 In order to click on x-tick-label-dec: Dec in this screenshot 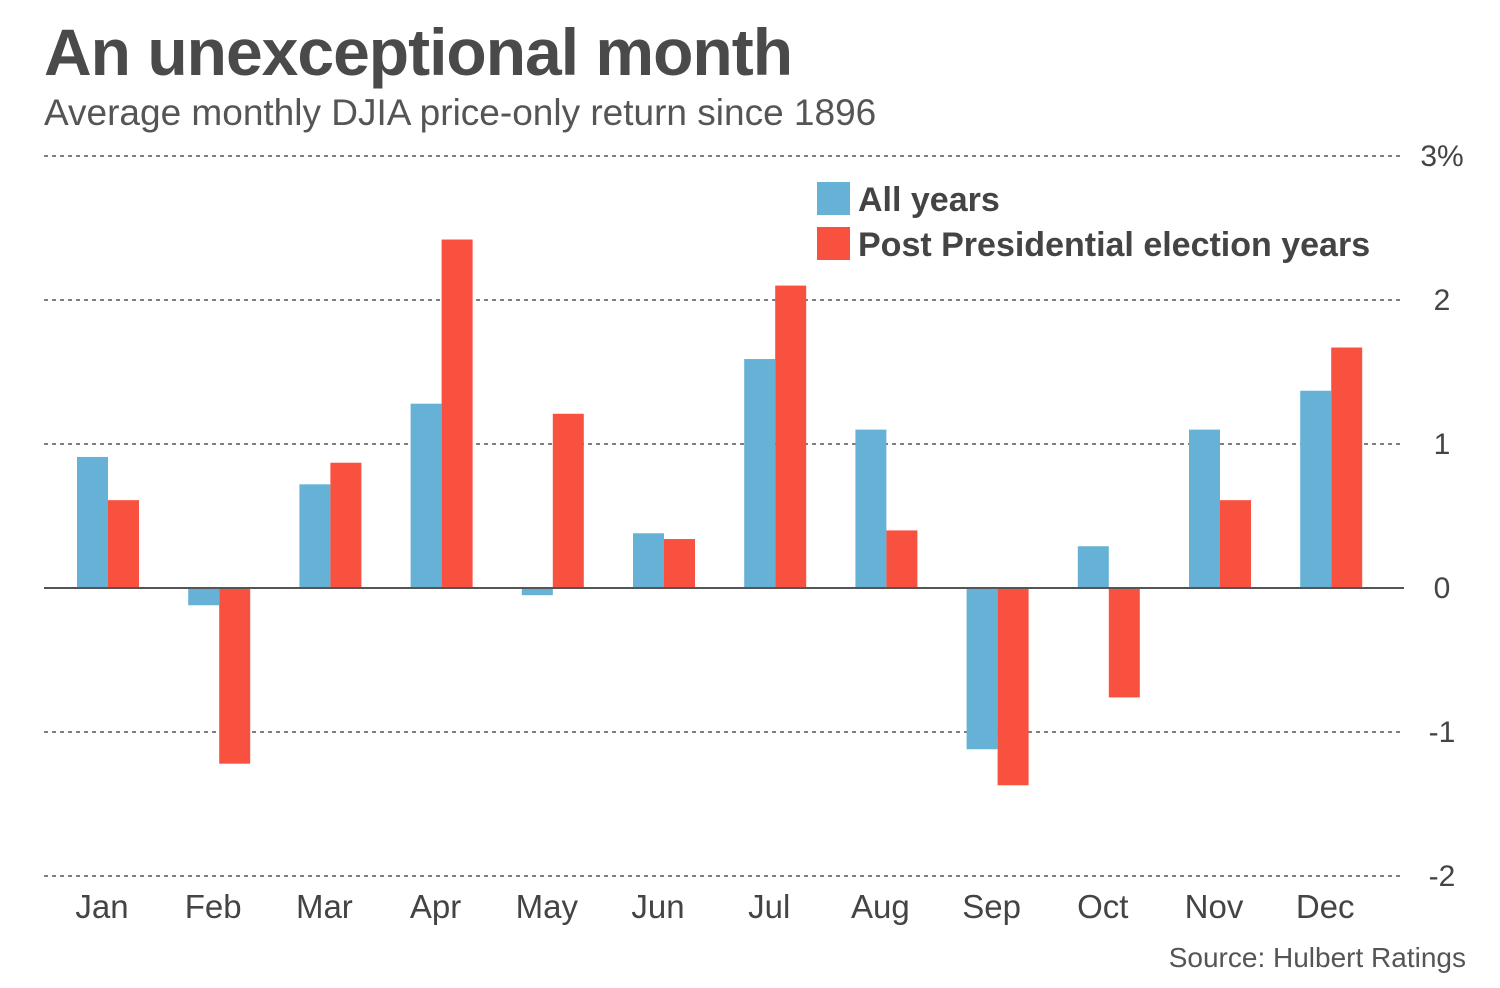, I will do `click(1325, 906)`.